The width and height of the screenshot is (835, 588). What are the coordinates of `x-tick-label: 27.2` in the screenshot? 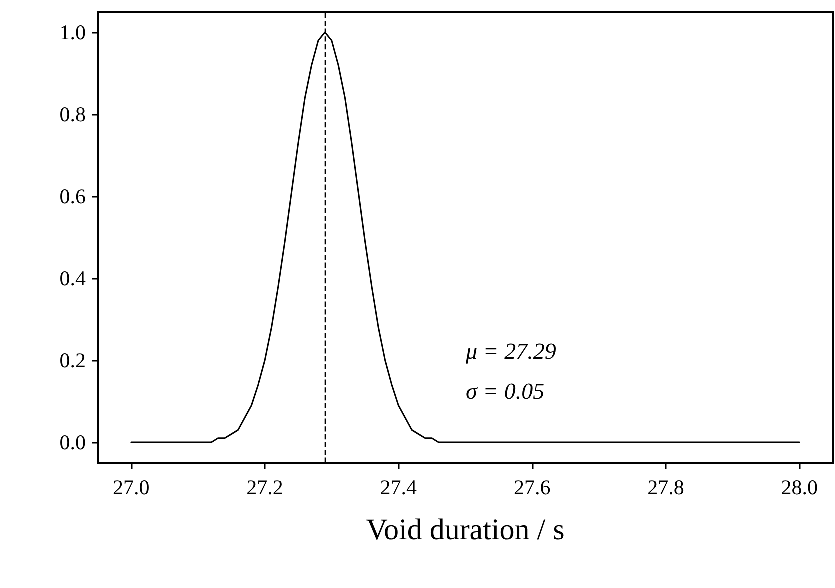 It's located at (265, 488).